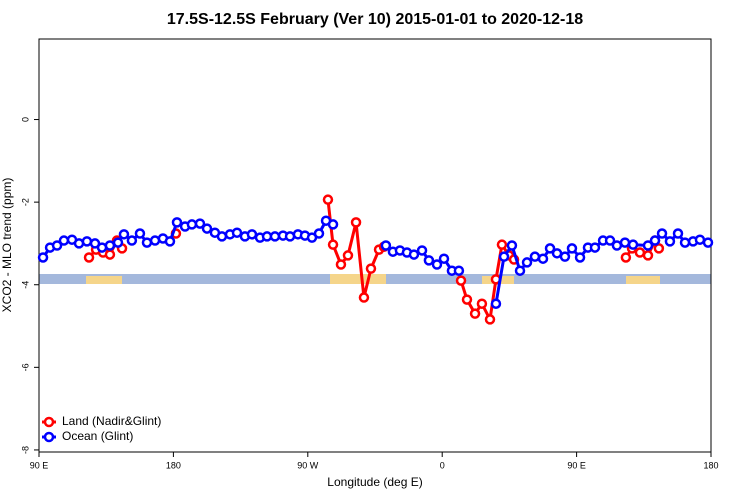 This screenshot has height=500, width=750. I want to click on y-tick-label: -4, so click(25, 285).